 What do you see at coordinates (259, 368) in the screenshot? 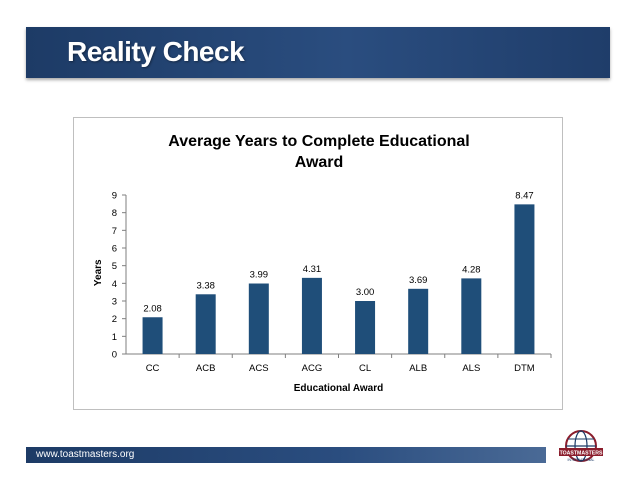
I see `x-tick-label: ACS` at bounding box center [259, 368].